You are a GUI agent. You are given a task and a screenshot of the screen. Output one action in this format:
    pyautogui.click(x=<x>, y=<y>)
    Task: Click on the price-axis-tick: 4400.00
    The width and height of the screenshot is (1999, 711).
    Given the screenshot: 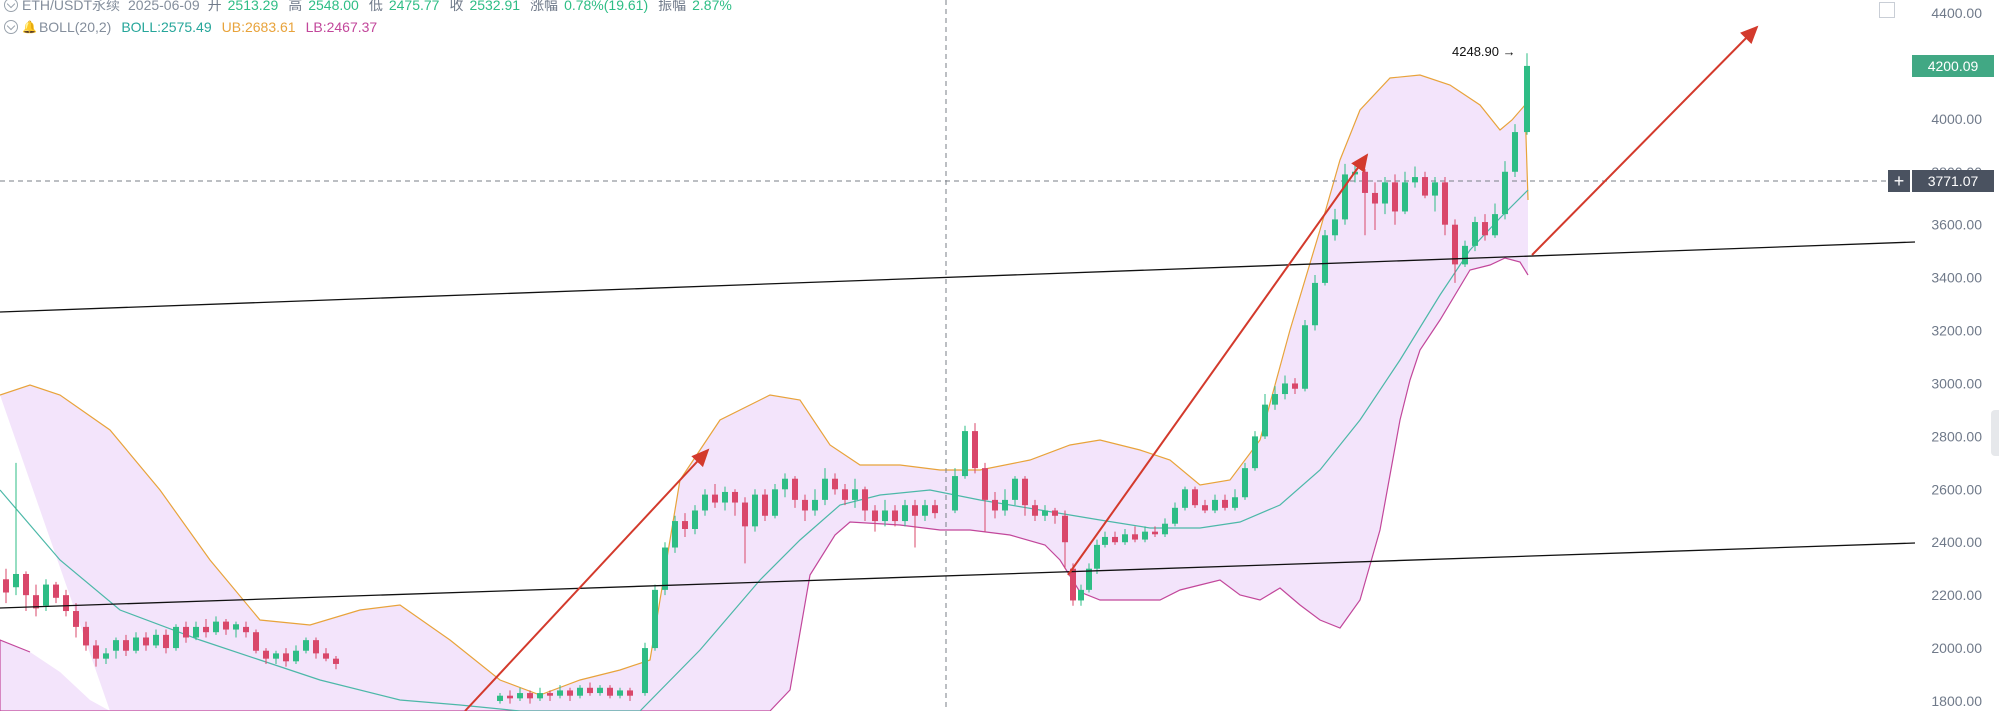 What is the action you would take?
    pyautogui.click(x=1956, y=13)
    